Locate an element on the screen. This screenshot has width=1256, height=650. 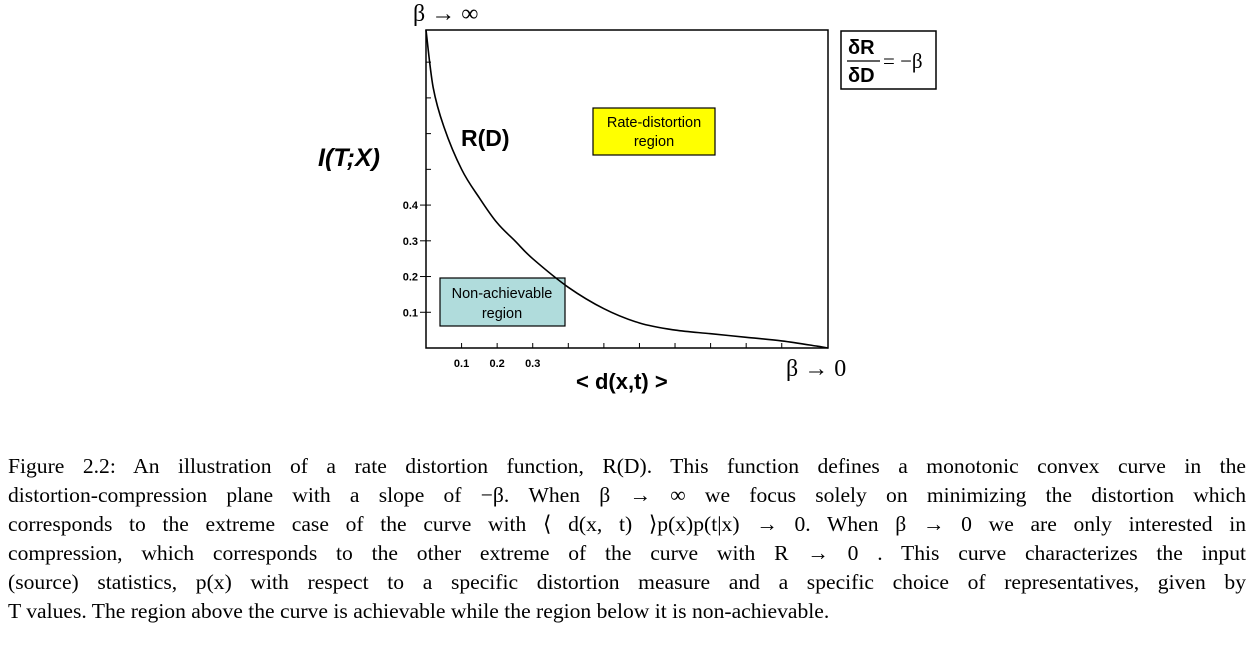
non-achievable-region-box is located at coordinates (502, 302).